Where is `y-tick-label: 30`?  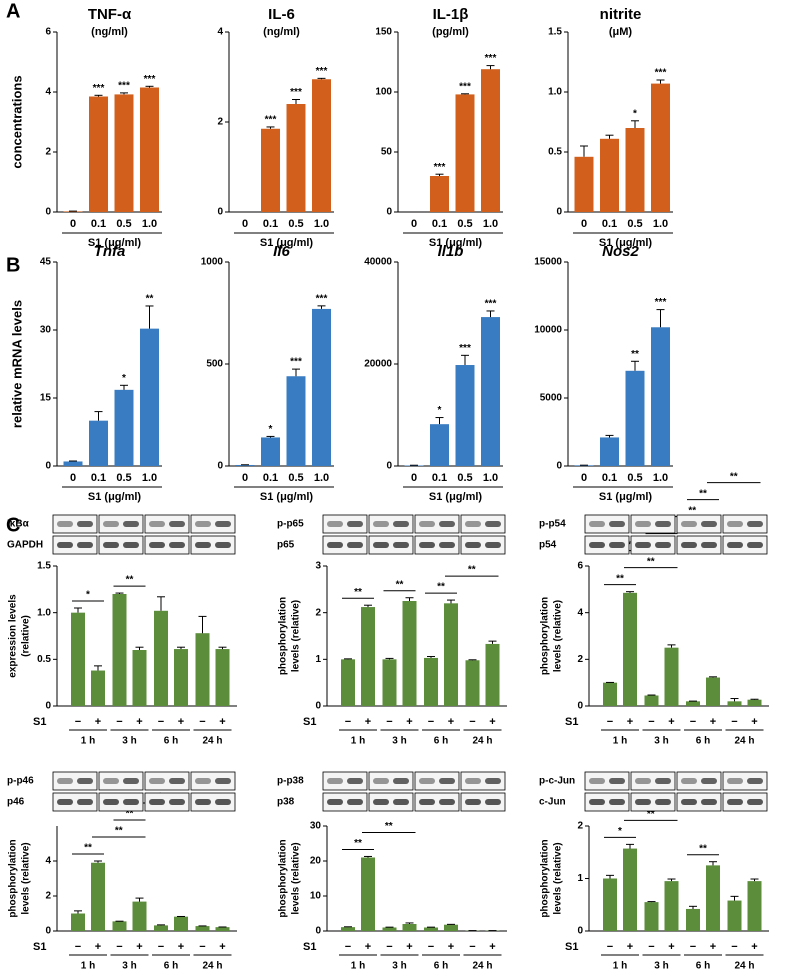
y-tick-label: 30 is located at coordinates (46, 330).